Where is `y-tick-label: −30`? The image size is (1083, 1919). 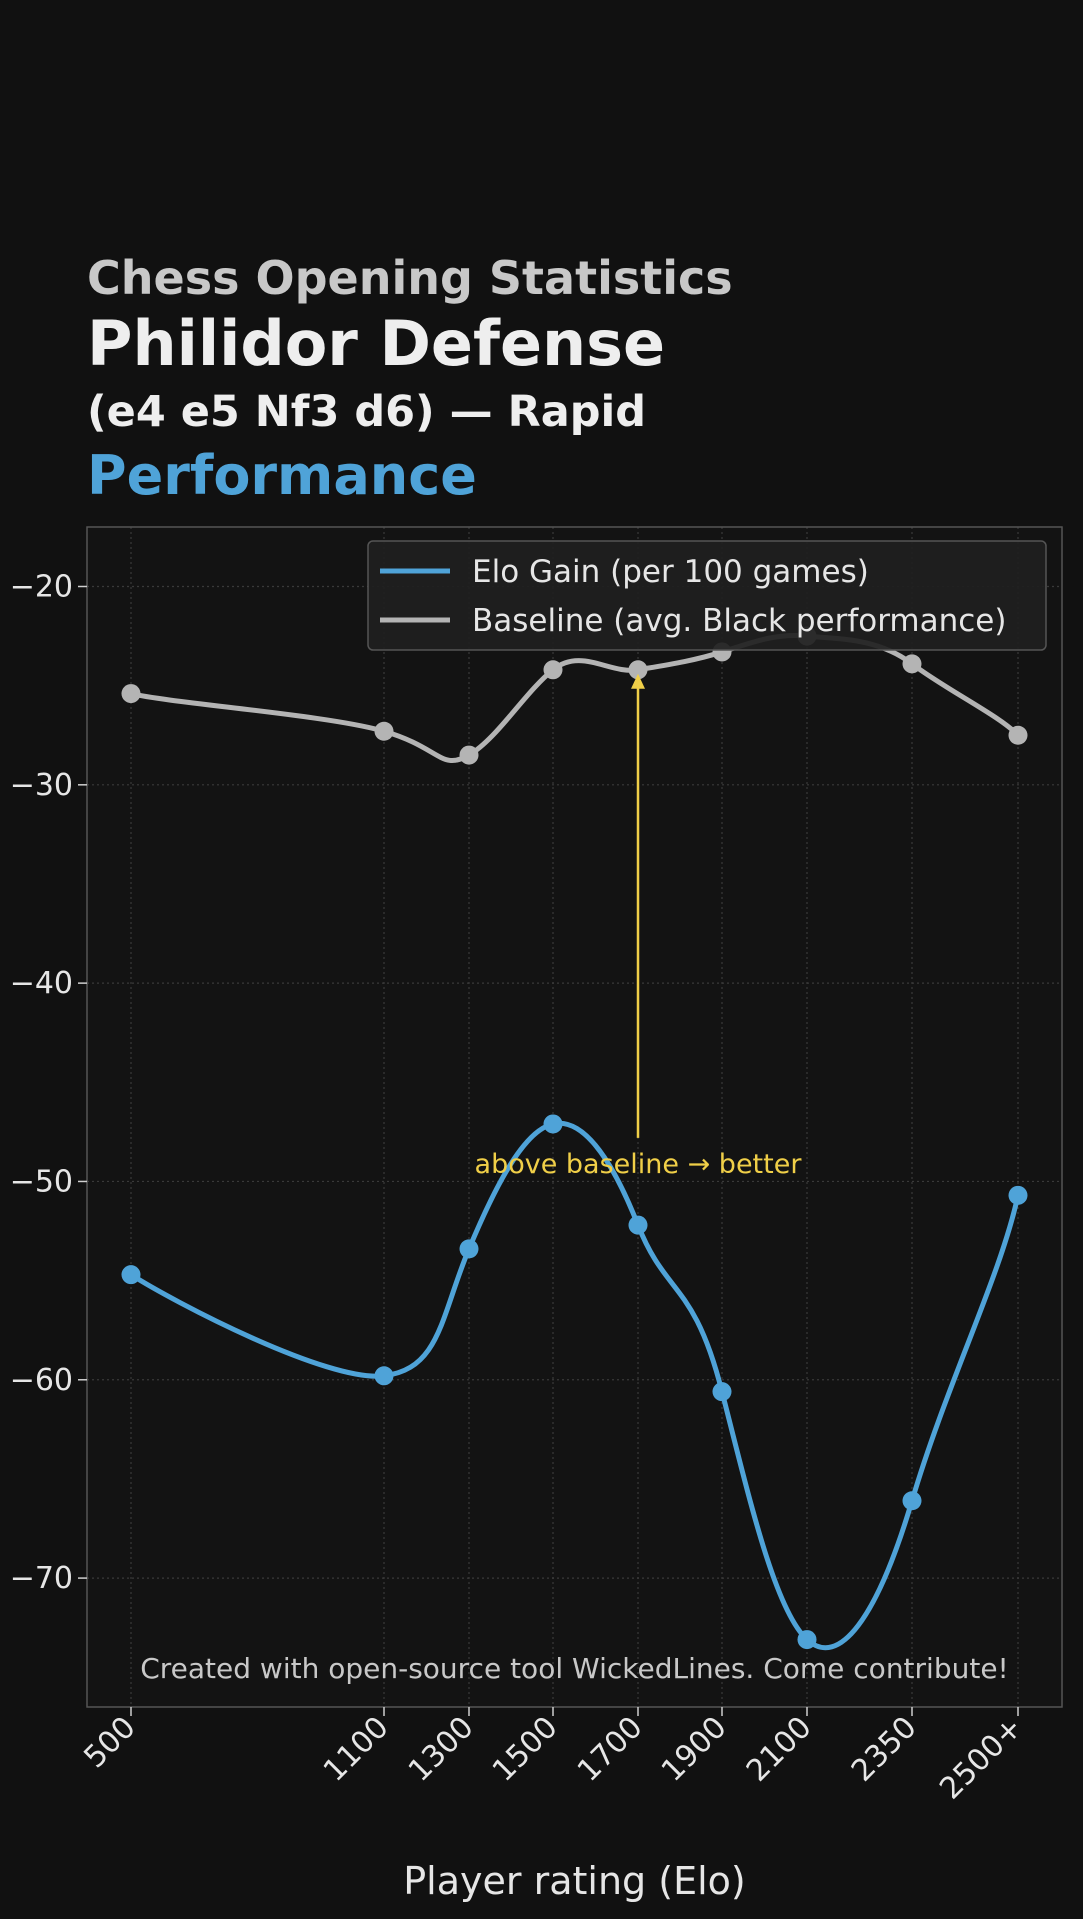
y-tick-label: −30 is located at coordinates (41, 785).